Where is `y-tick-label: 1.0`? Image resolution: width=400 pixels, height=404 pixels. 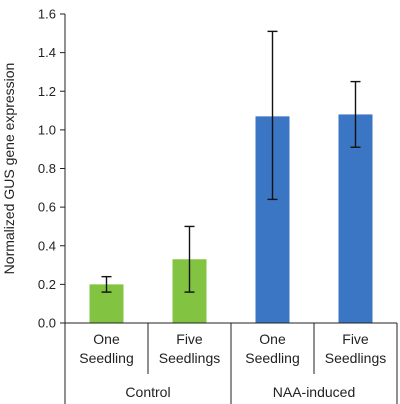
y-tick-label: 1.0 is located at coordinates (47, 129).